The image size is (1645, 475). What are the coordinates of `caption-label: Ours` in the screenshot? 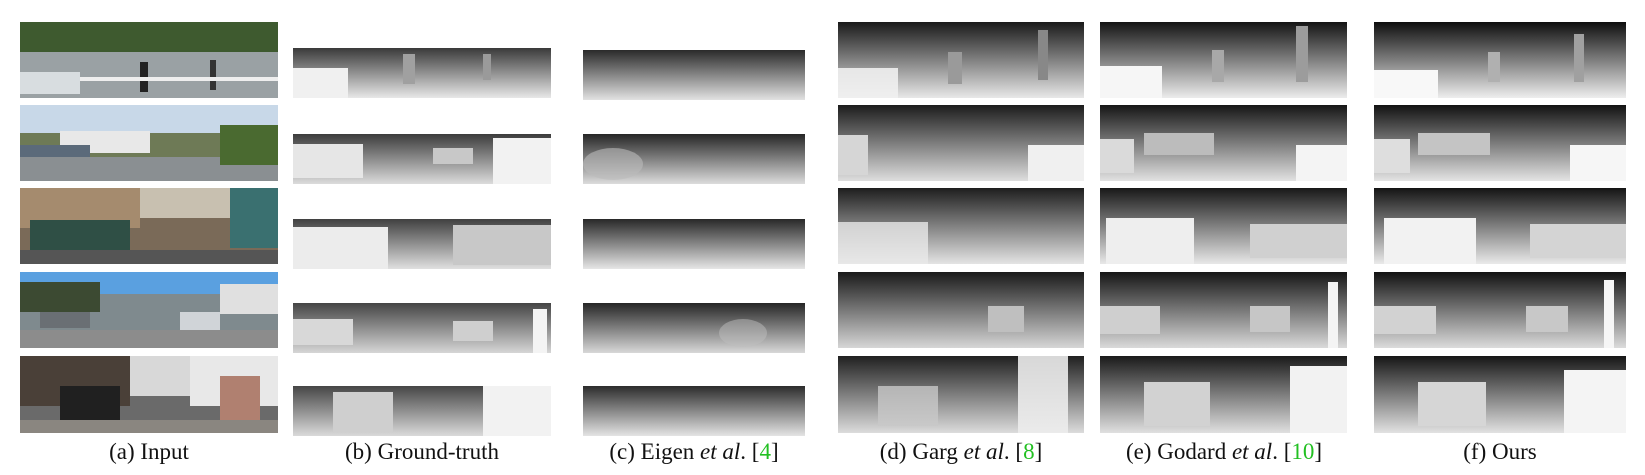 It's located at (1514, 451).